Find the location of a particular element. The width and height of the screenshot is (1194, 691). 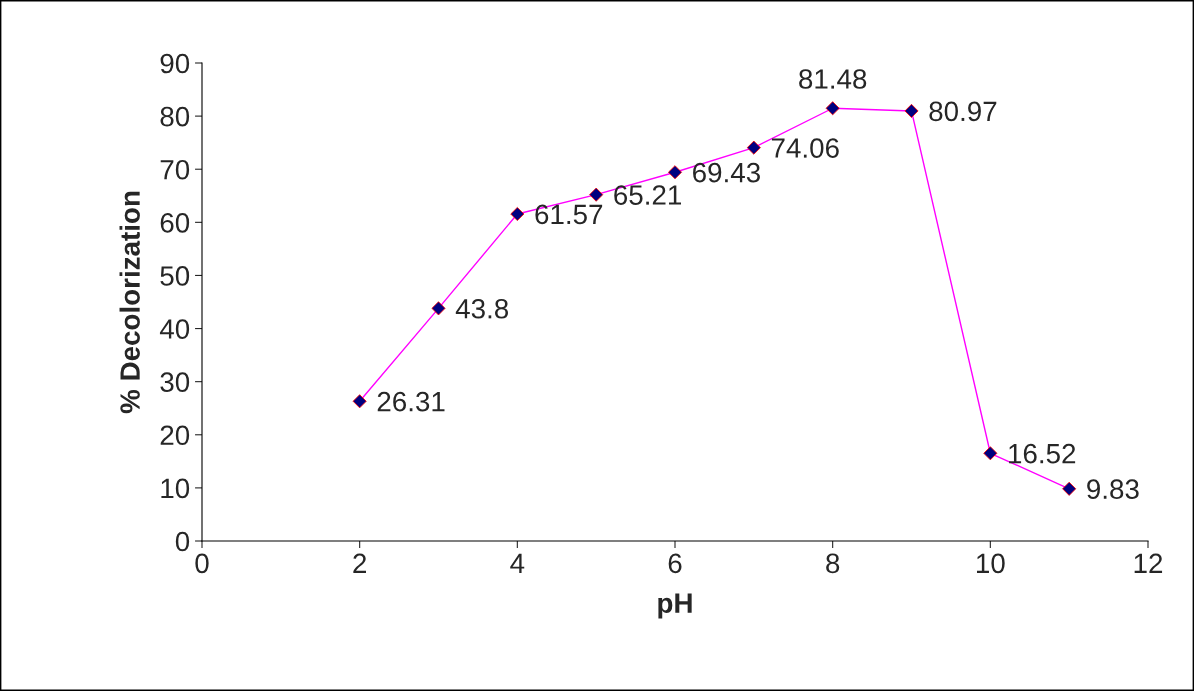

data-label: 80.97 is located at coordinates (963, 111).